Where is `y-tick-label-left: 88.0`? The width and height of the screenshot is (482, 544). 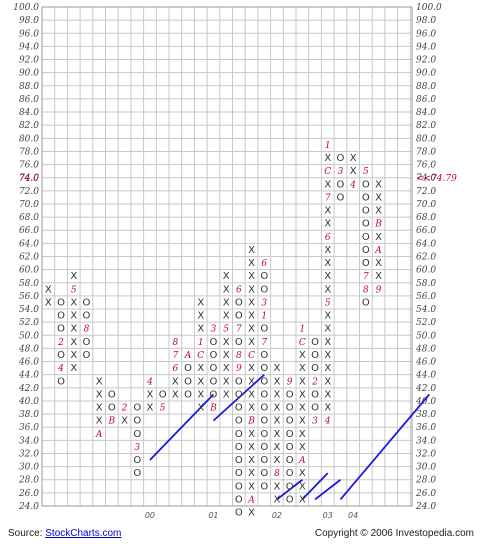
y-tick-label-left: 88.0 is located at coordinates (29, 87).